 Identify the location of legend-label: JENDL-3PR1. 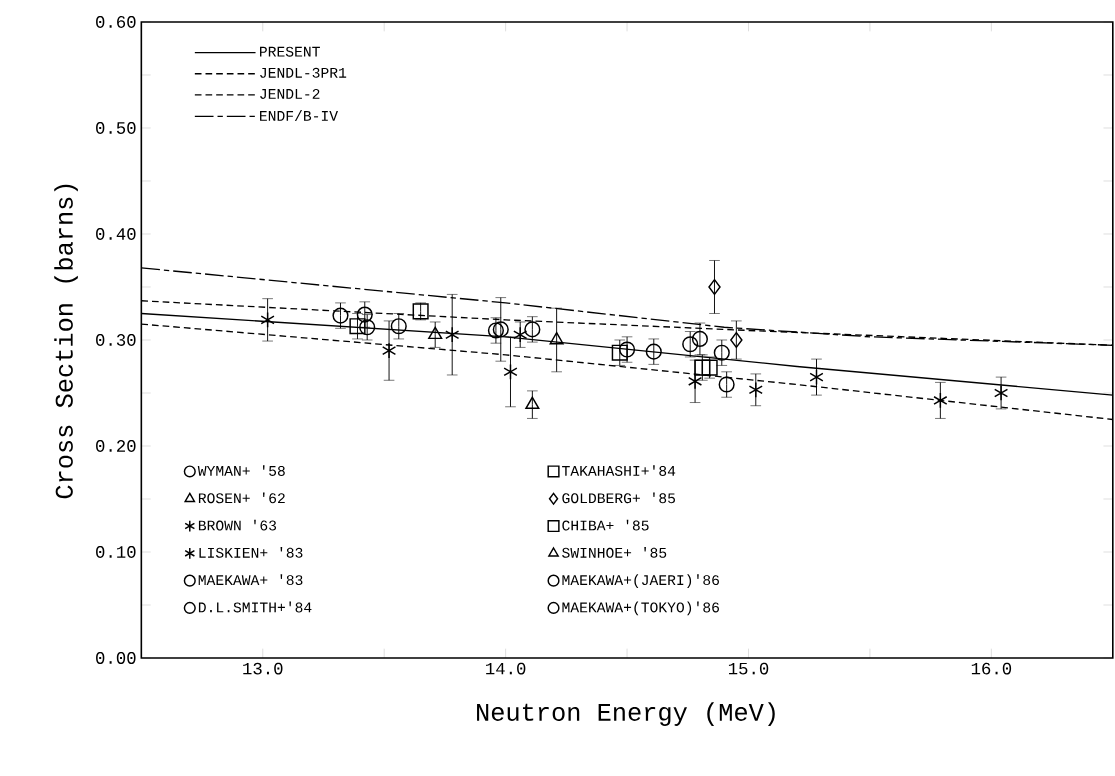
(303, 72).